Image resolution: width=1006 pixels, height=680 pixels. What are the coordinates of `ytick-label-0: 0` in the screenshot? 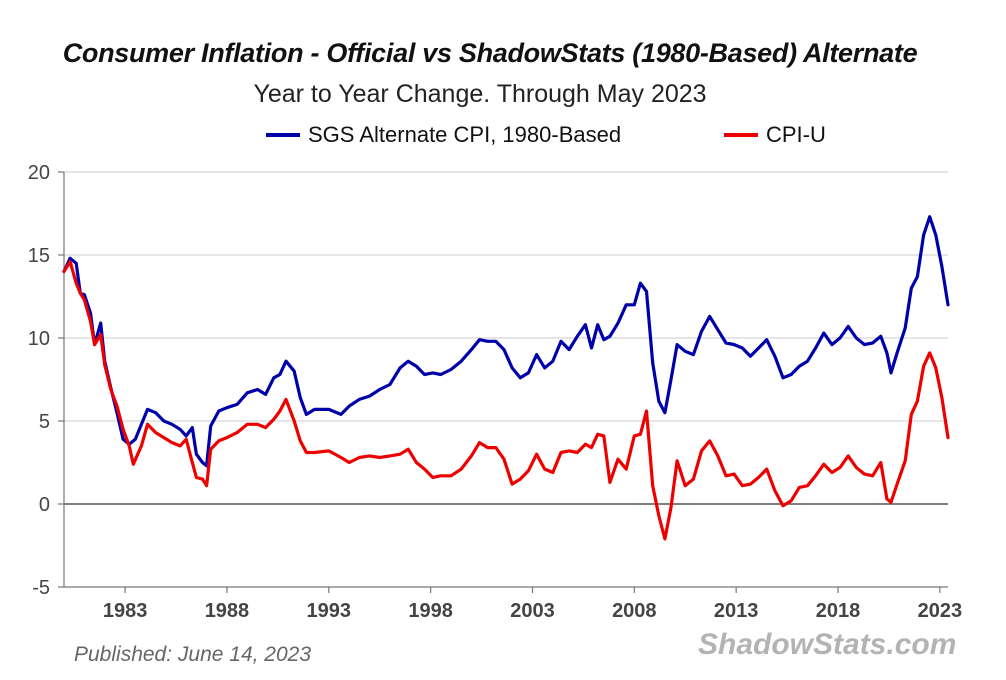 It's located at (44, 505).